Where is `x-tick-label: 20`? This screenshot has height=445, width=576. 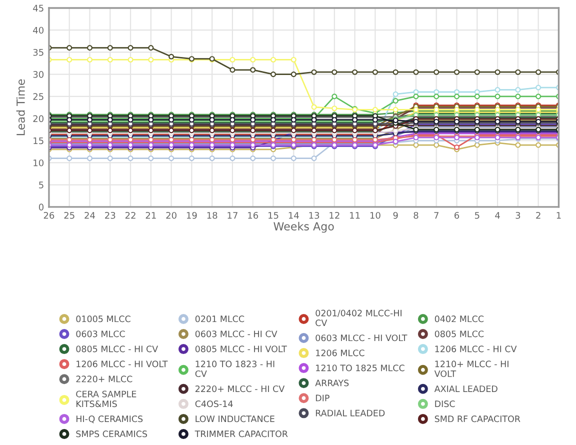
x-tick-label: 20 is located at coordinates (171, 215).